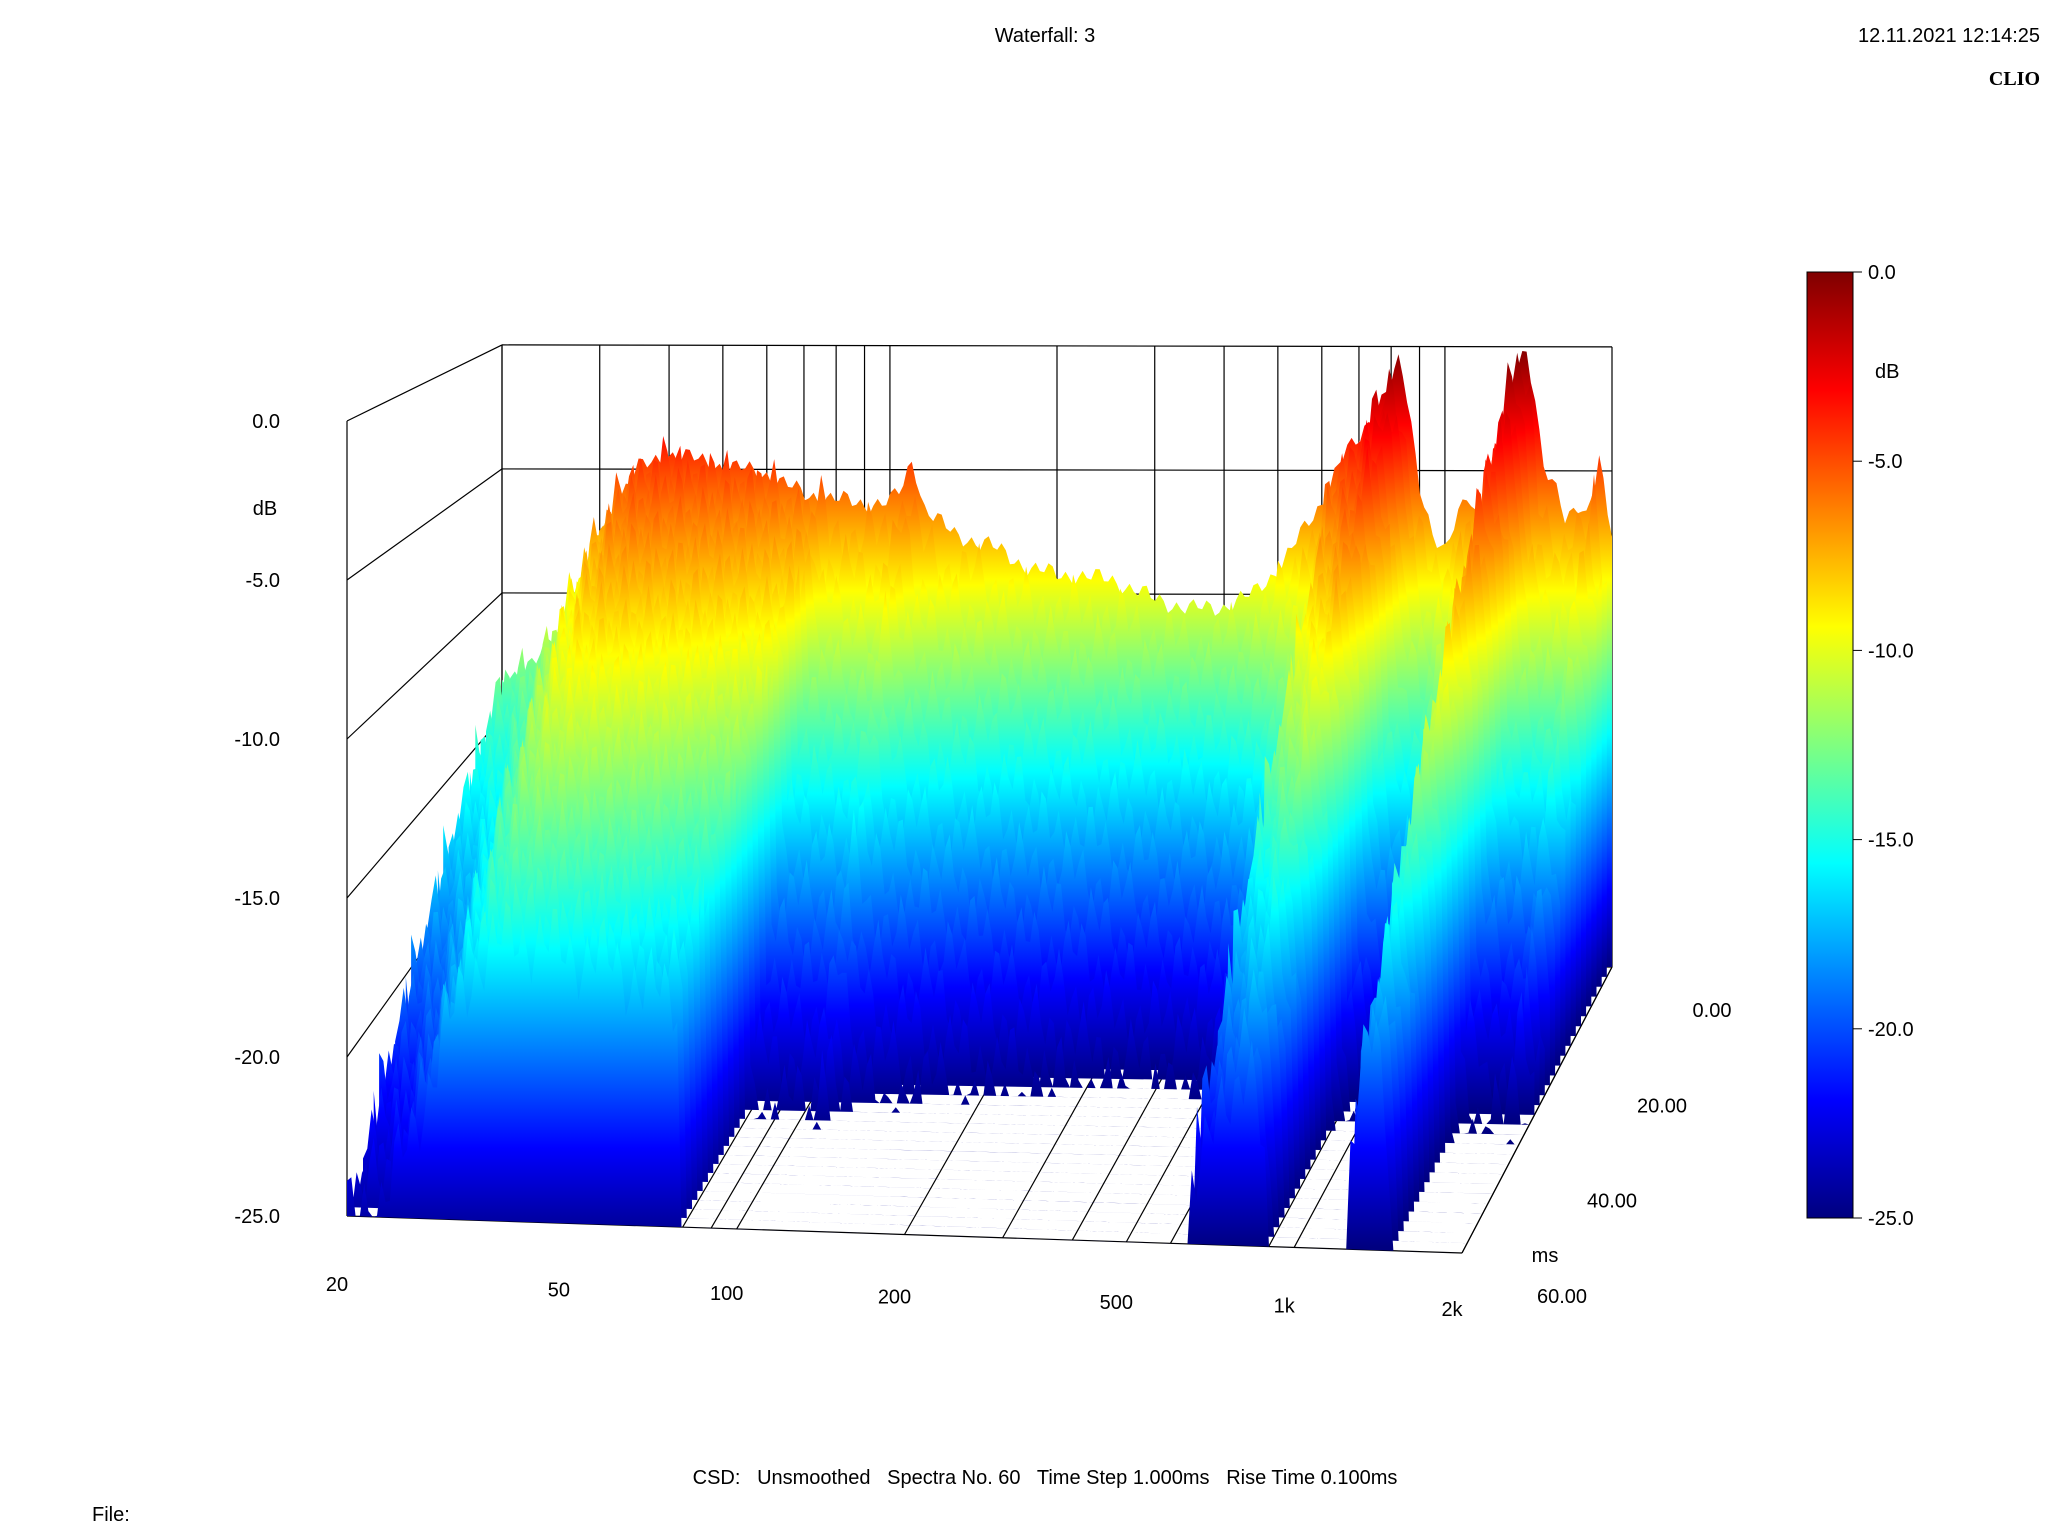 This screenshot has height=1536, width=2048. Describe the element at coordinates (2014, 79) in the screenshot. I see `brand-logo: CLIO` at that location.